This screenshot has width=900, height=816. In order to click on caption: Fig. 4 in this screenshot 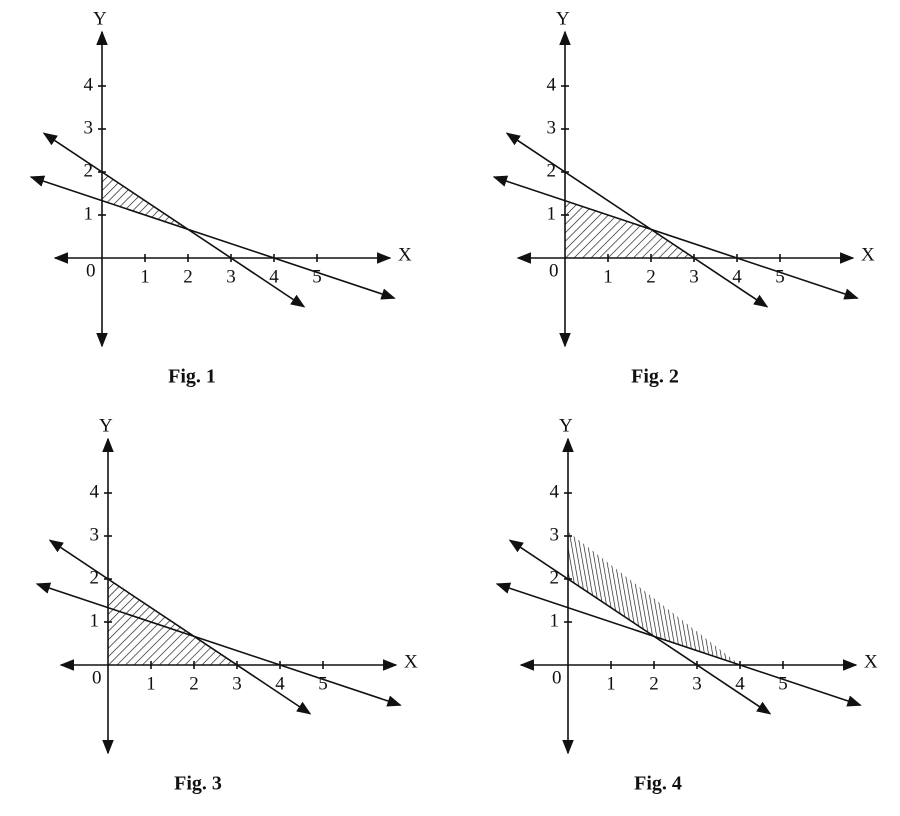, I will do `click(658, 784)`.